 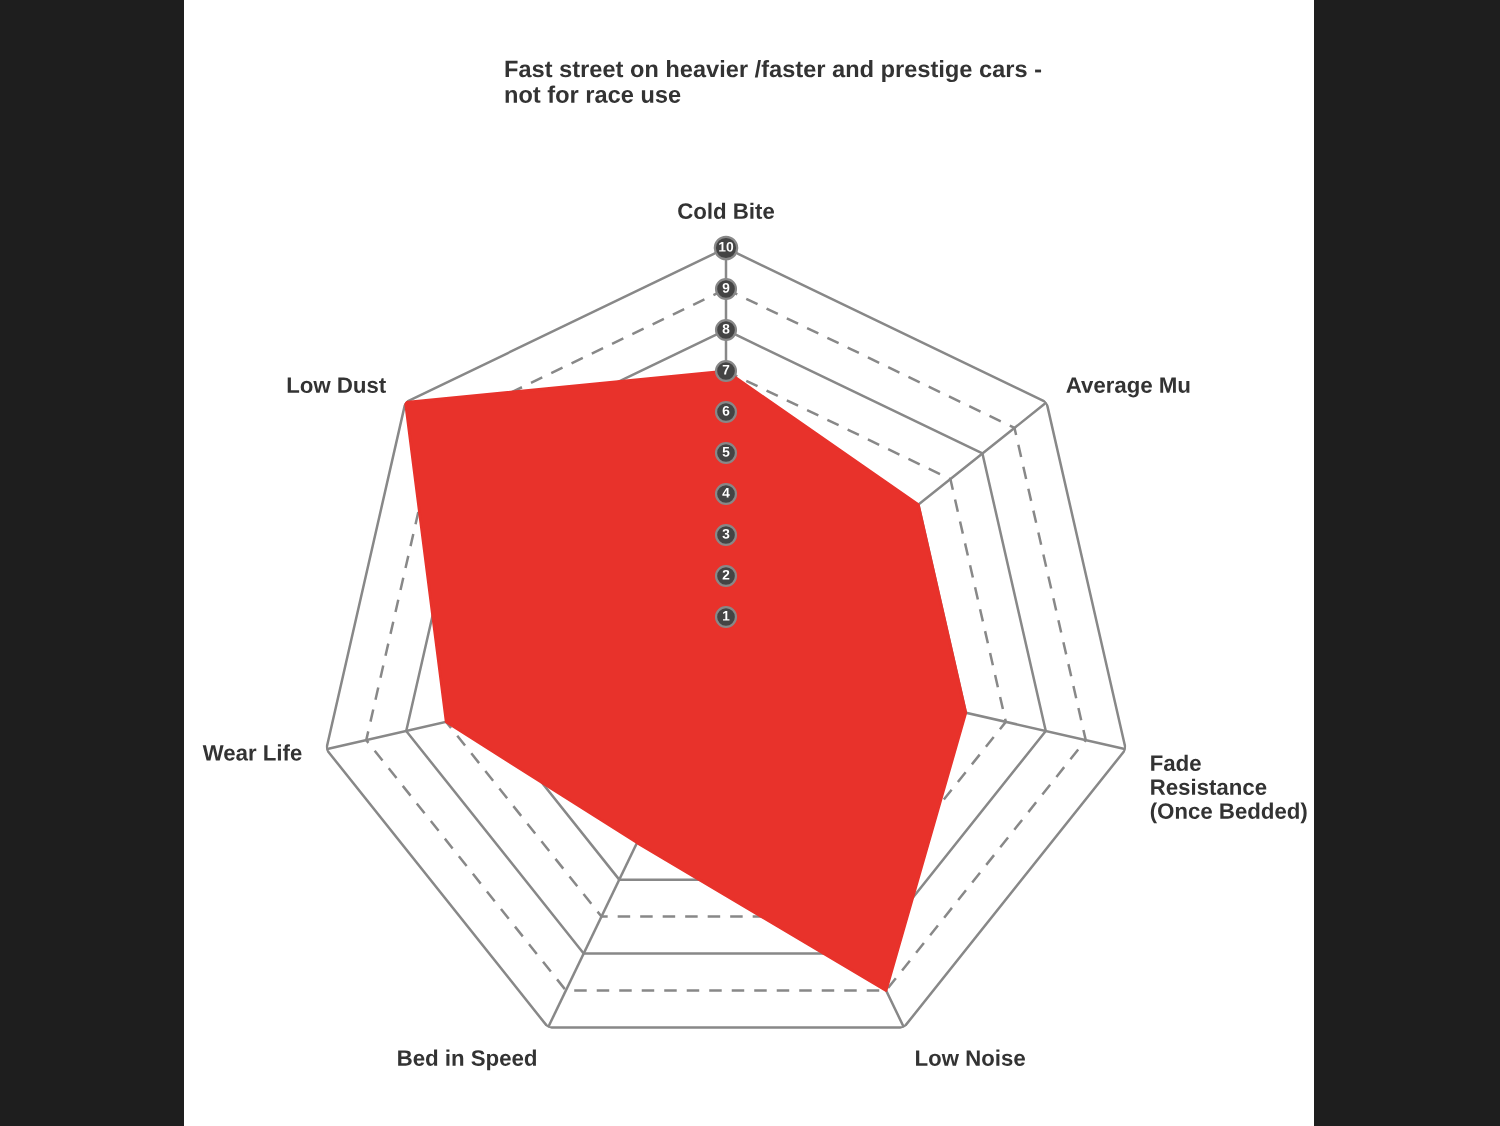 I want to click on spoke-label: Low Noise, so click(x=970, y=1057).